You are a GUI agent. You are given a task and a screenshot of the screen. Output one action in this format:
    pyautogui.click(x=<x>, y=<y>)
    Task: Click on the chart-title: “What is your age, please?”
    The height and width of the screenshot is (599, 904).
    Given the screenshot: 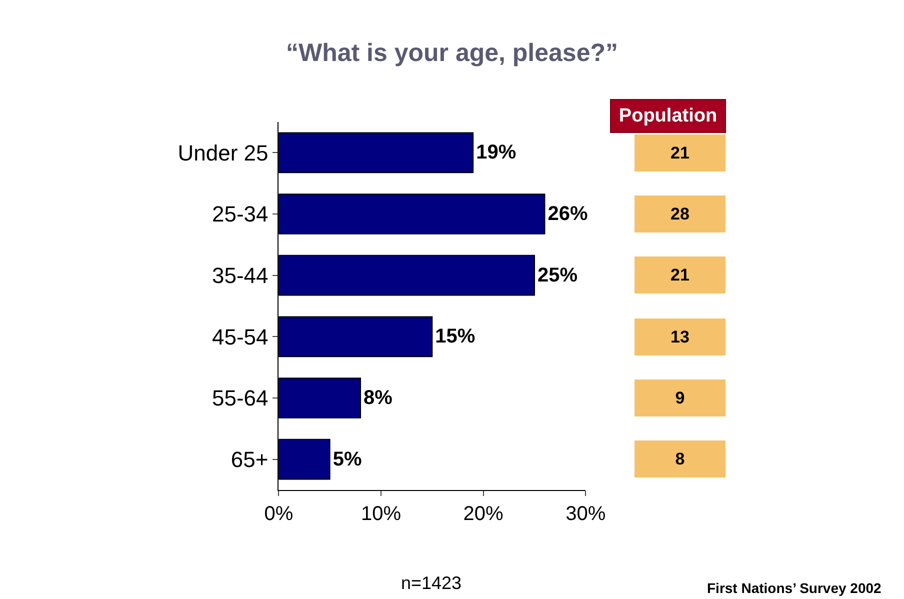 What is the action you would take?
    pyautogui.click(x=452, y=52)
    